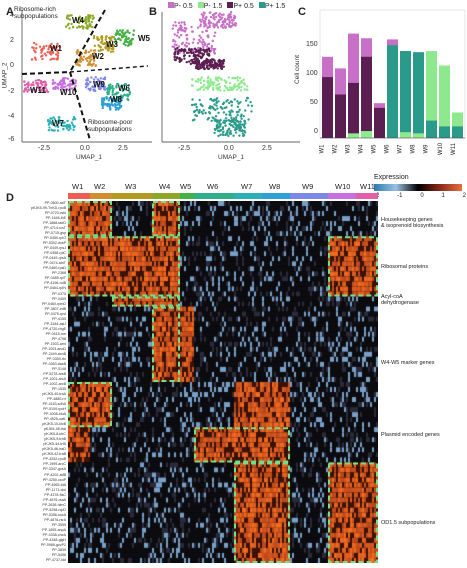 The width and height of the screenshot is (467, 568). I want to click on cluster-header-label: W9, so click(308, 186).